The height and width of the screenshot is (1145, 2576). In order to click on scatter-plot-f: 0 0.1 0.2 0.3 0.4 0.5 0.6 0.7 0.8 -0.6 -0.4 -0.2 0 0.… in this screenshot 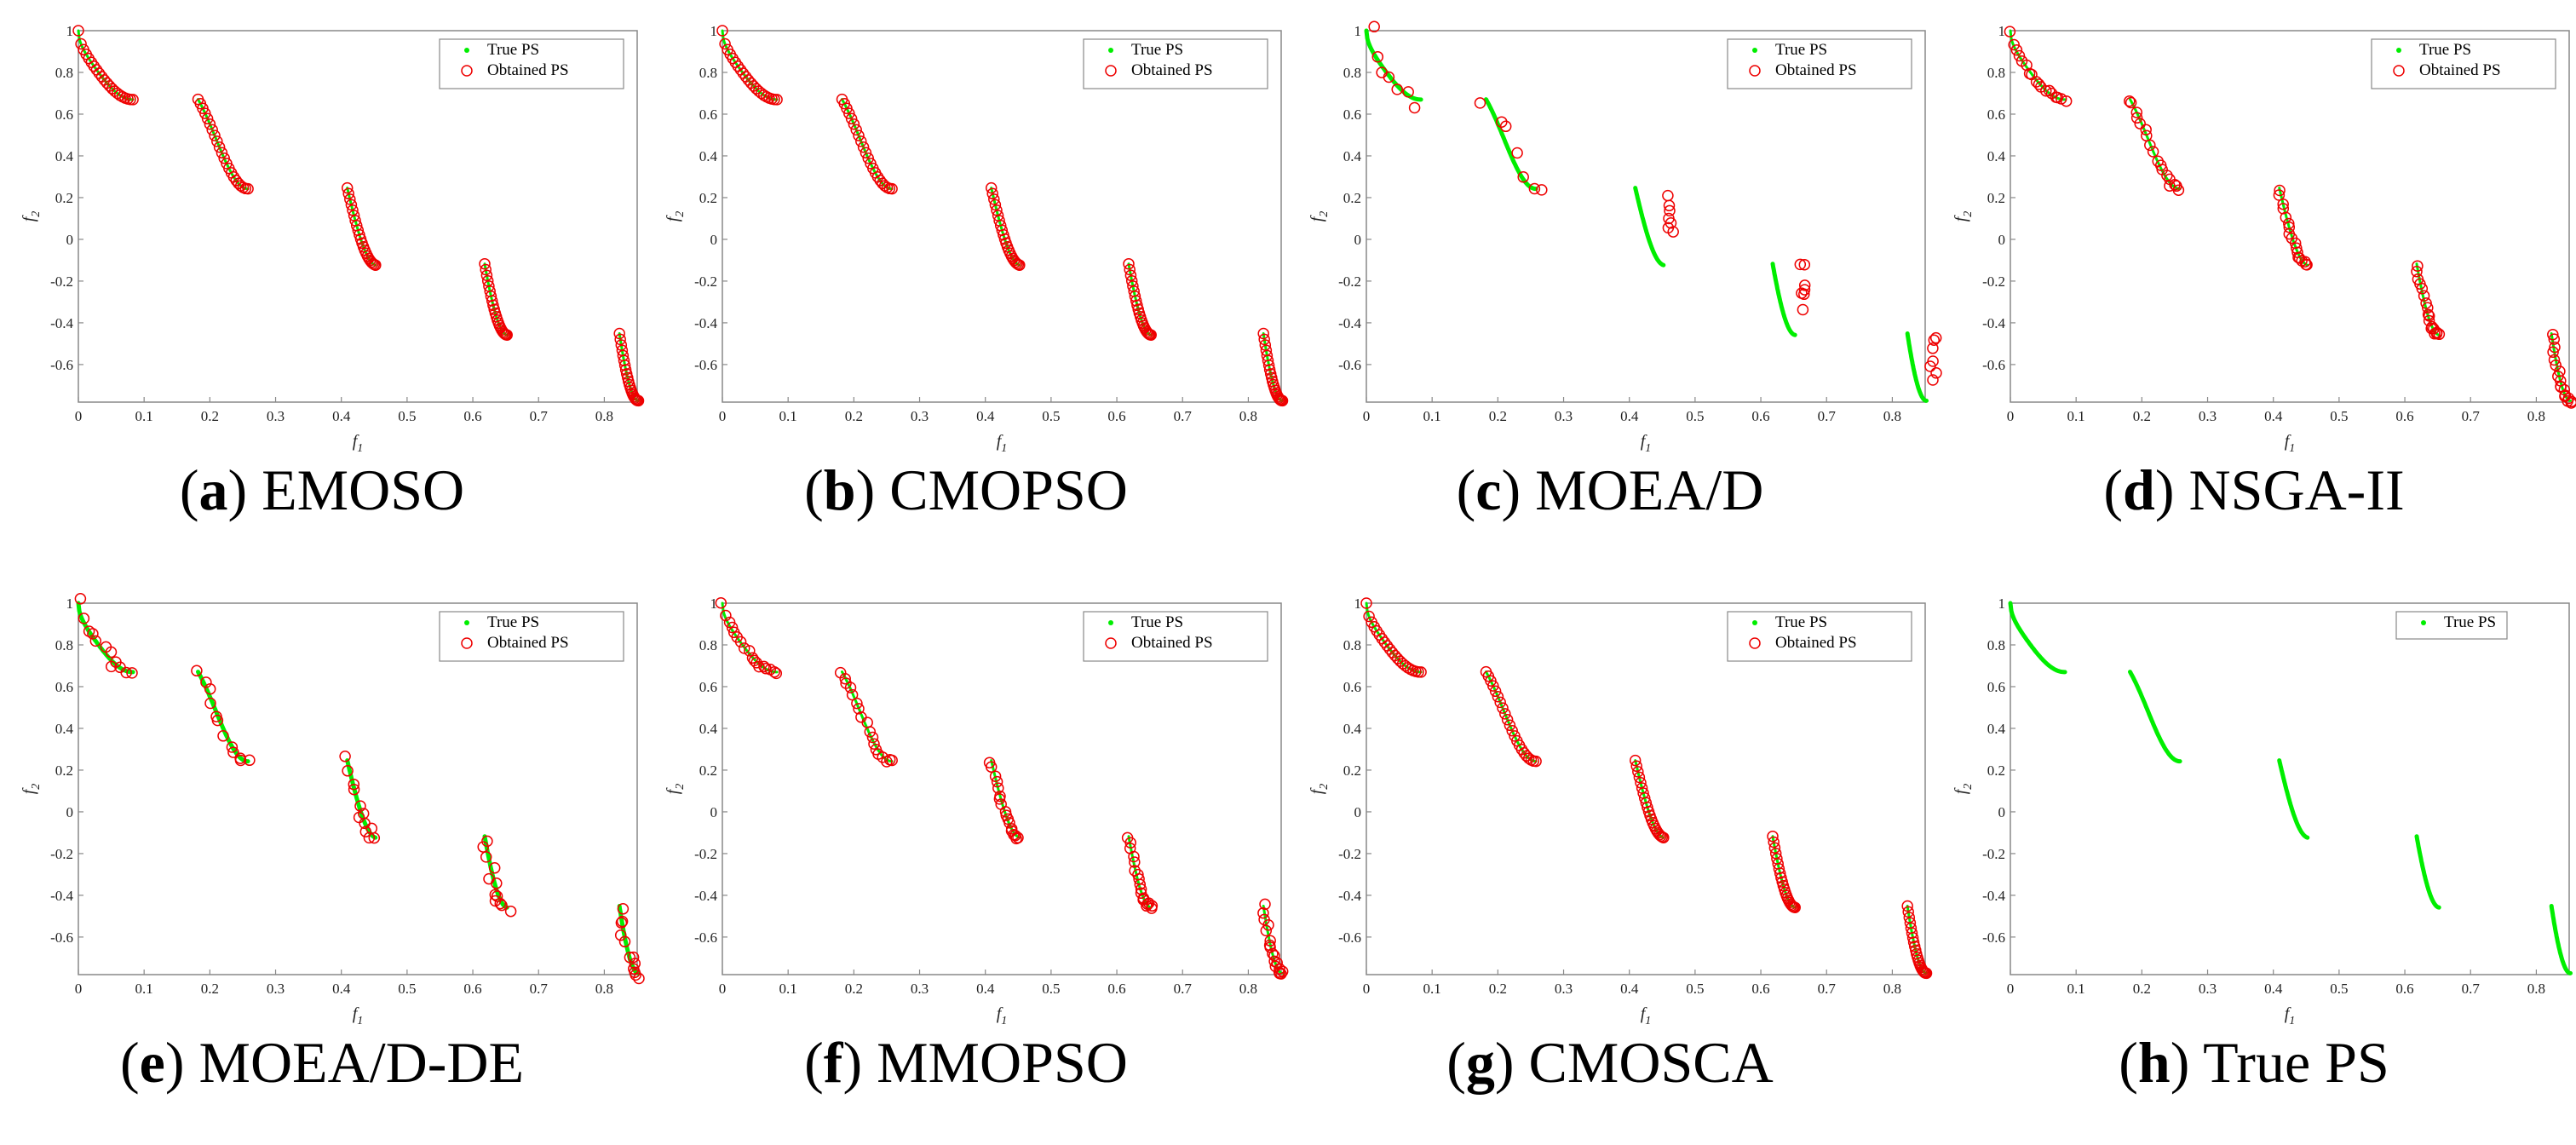, I will do `click(976, 811)`.